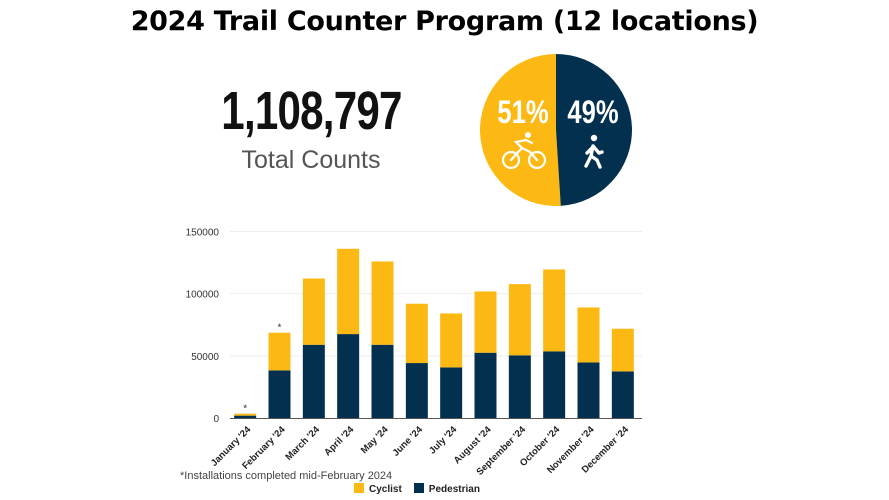 Image resolution: width=889 pixels, height=500 pixels. Describe the element at coordinates (454, 489) in the screenshot. I see `legend-label: Pedestrian` at that location.